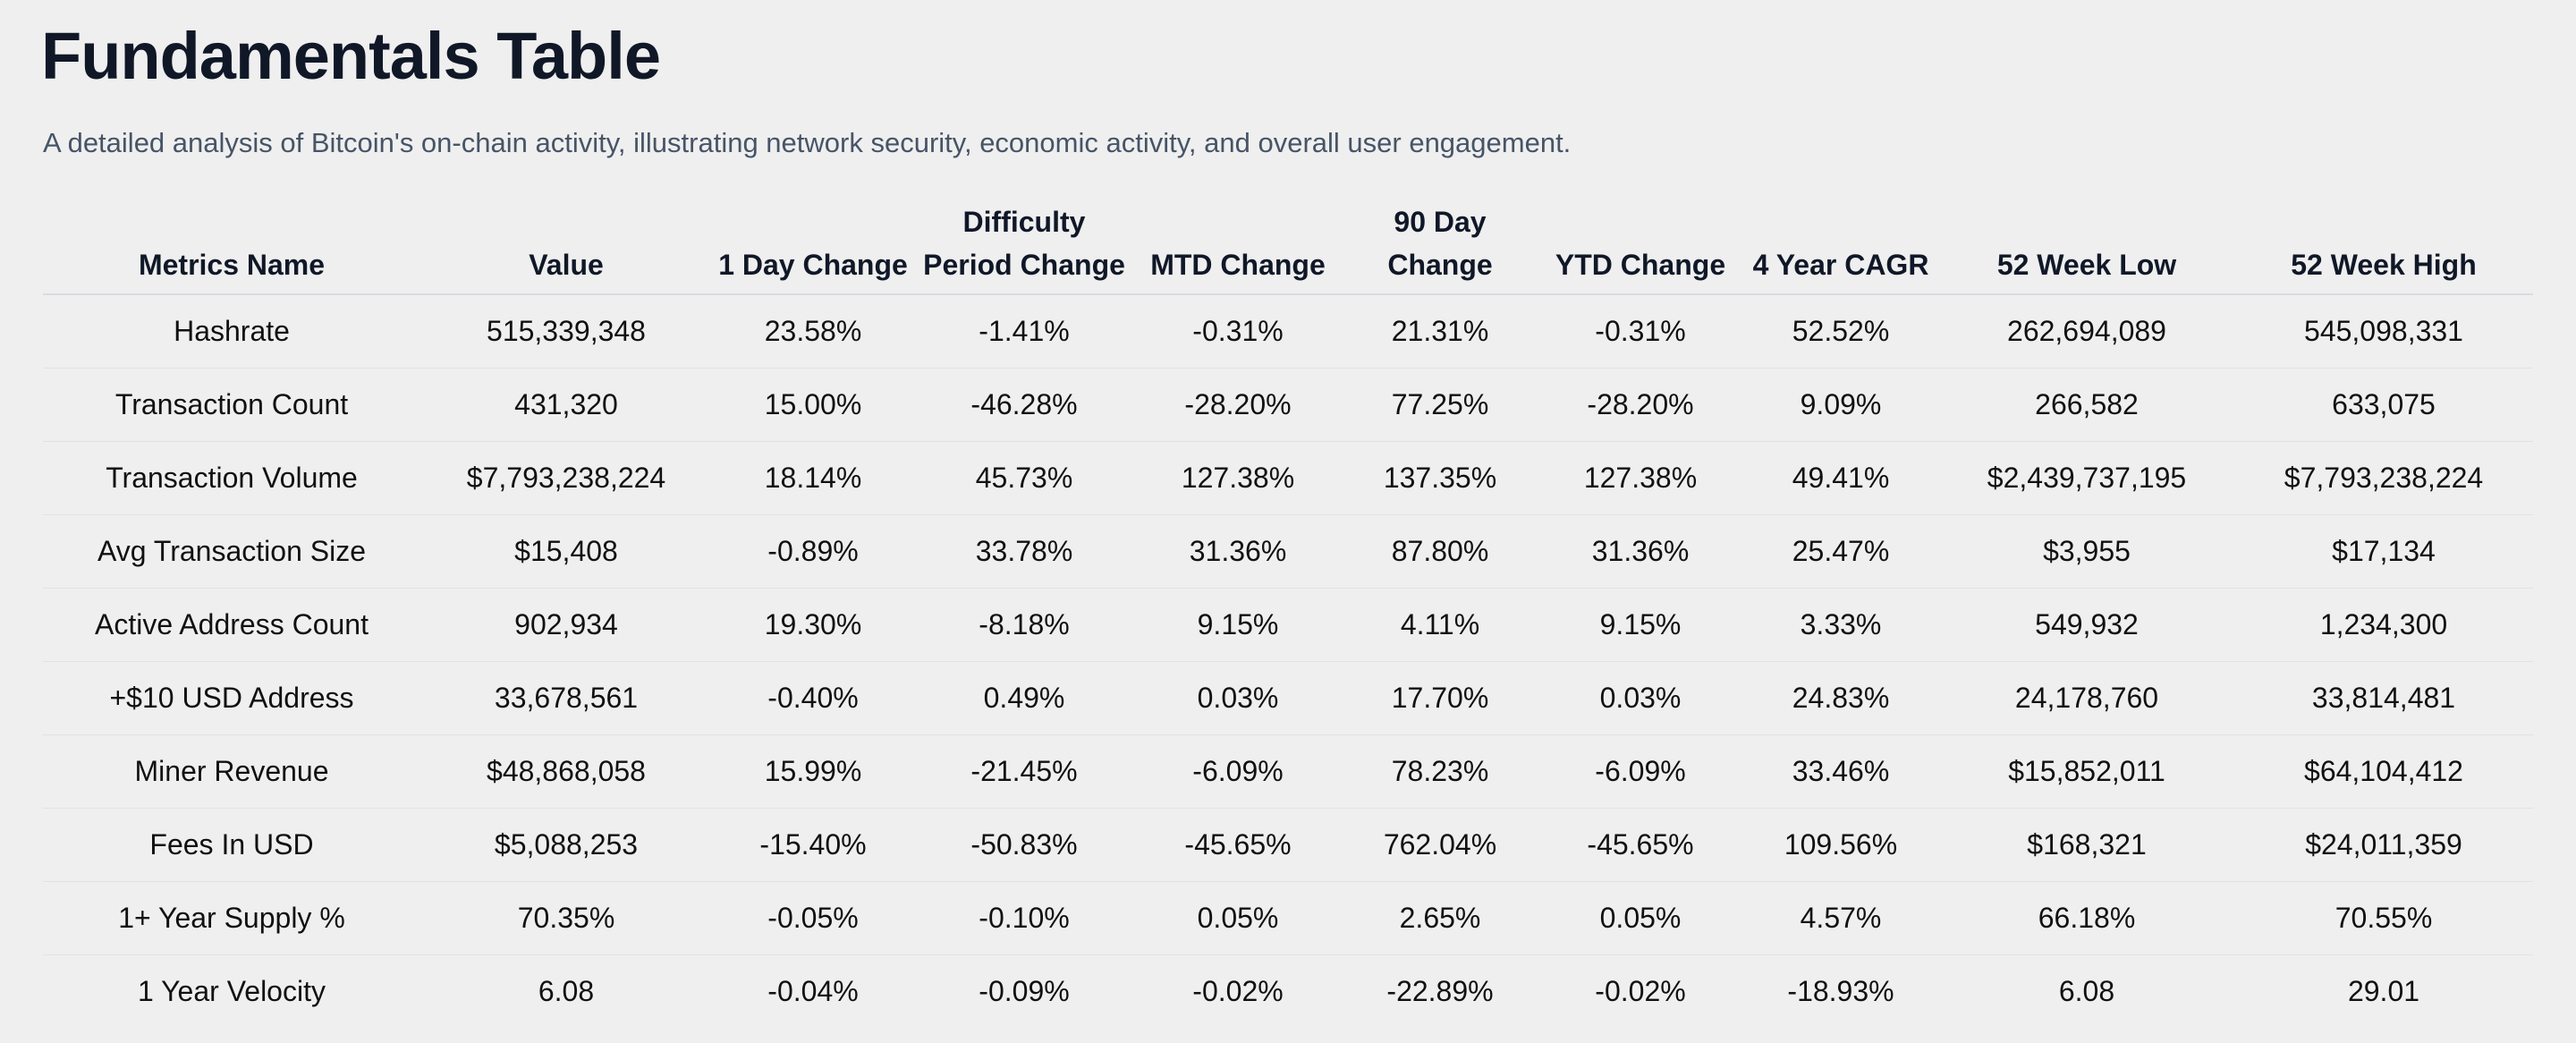  I want to click on 52-week-high-cell: 545,098,331, so click(2383, 331).